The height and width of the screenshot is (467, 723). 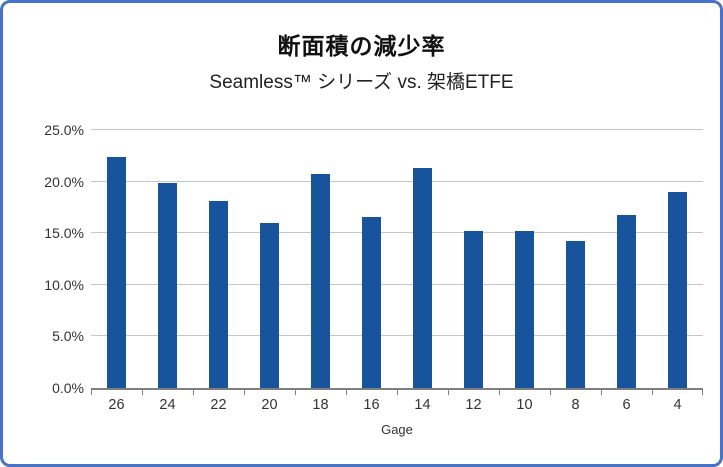 What do you see at coordinates (320, 405) in the screenshot?
I see `x-tick-label: 18` at bounding box center [320, 405].